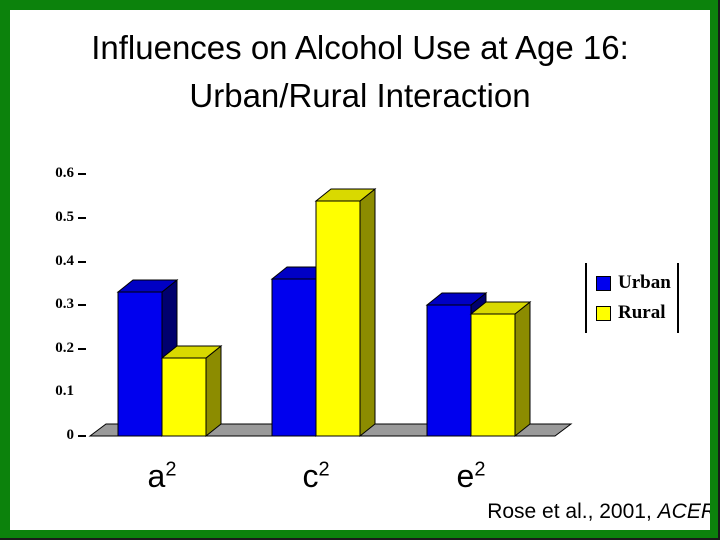 This screenshot has height=540, width=720. I want to click on category-base: e, so click(465, 476).